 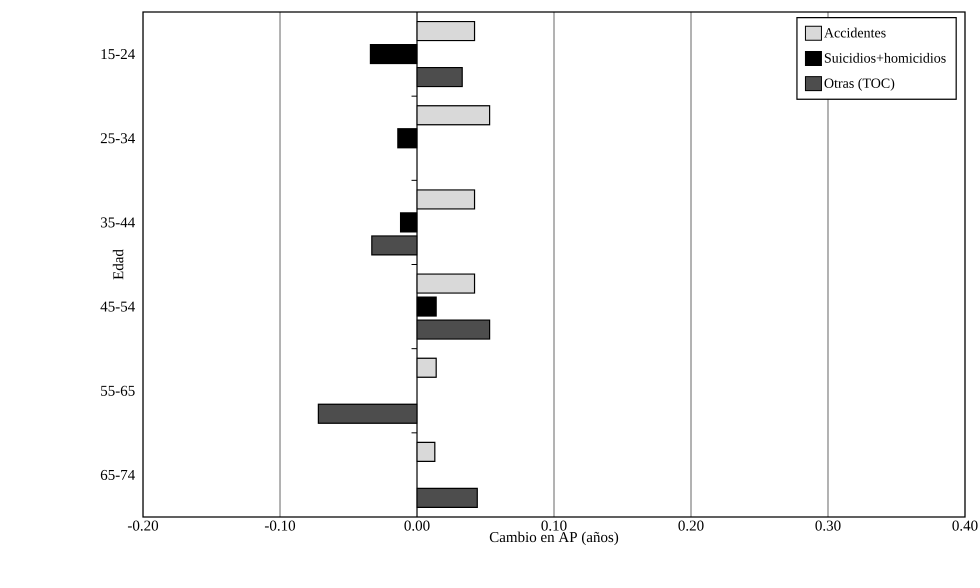 What do you see at coordinates (117, 475) in the screenshot?
I see `y-tick-label: 65-74` at bounding box center [117, 475].